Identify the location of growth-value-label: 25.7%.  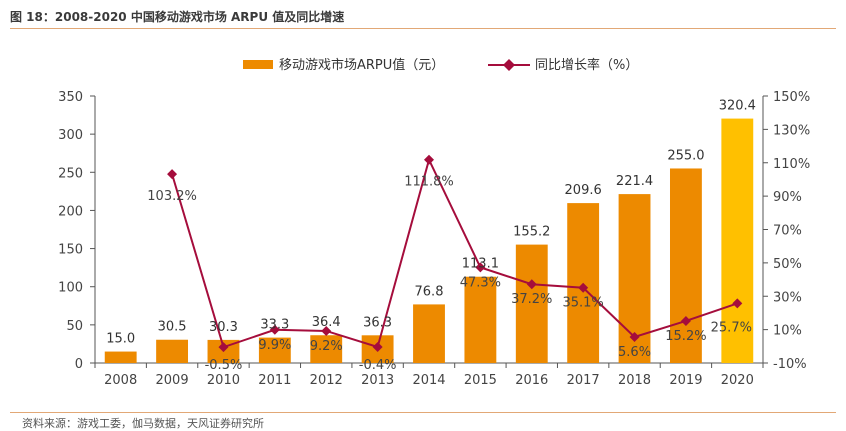
(731, 327).